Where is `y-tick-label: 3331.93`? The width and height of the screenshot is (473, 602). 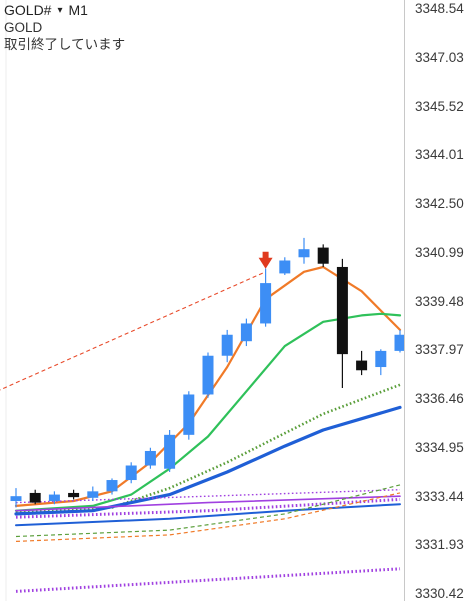 y-tick-label: 3331.93 is located at coordinates (439, 545).